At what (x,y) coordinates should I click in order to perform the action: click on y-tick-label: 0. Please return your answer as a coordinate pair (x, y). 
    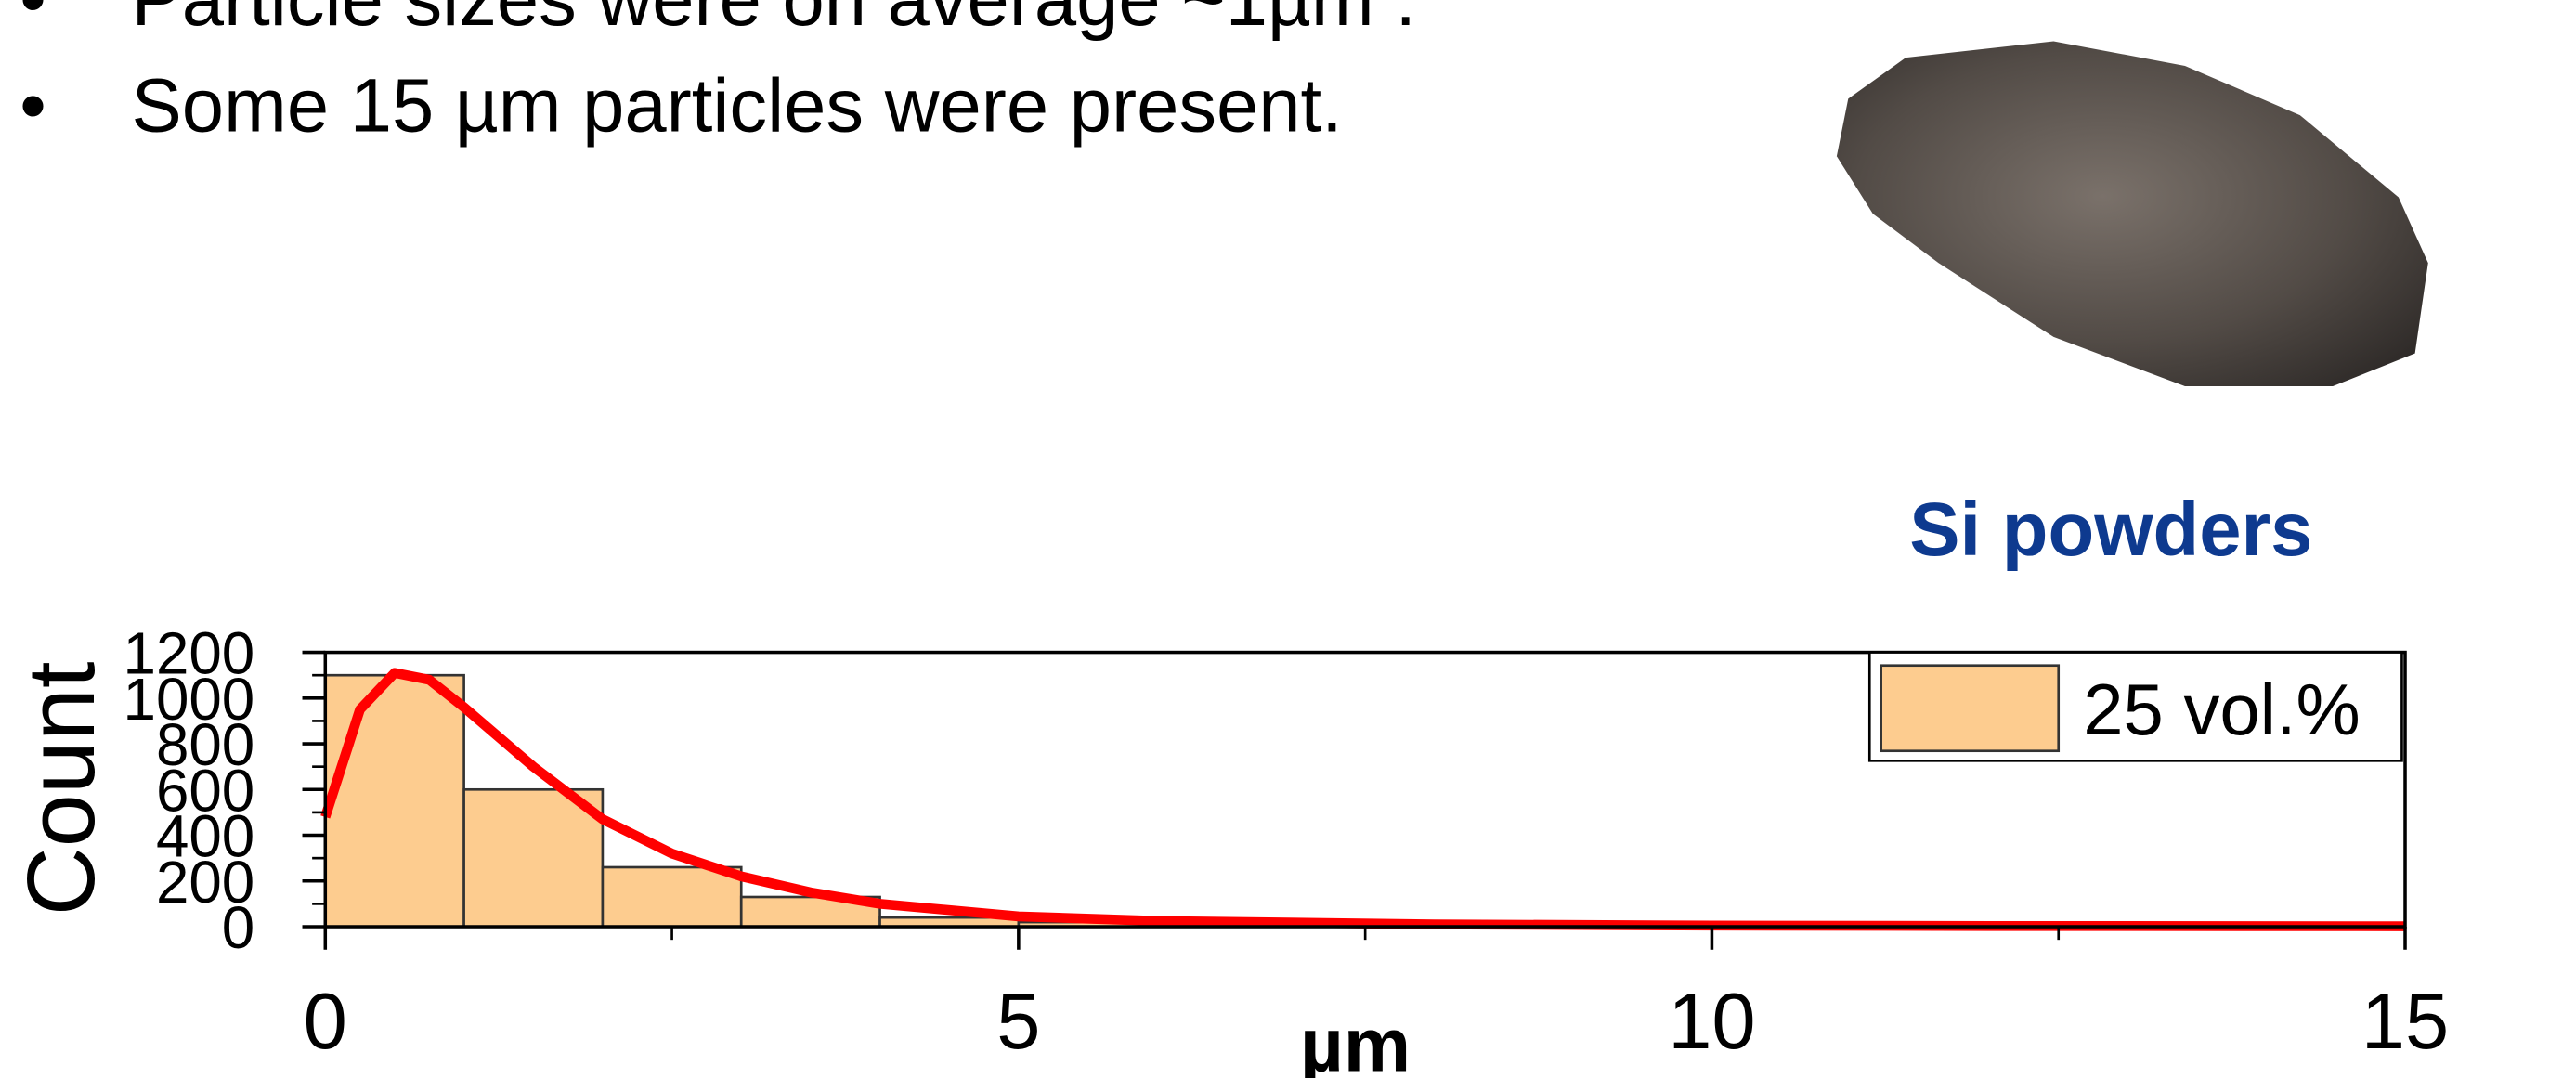
    Looking at the image, I should click on (238, 928).